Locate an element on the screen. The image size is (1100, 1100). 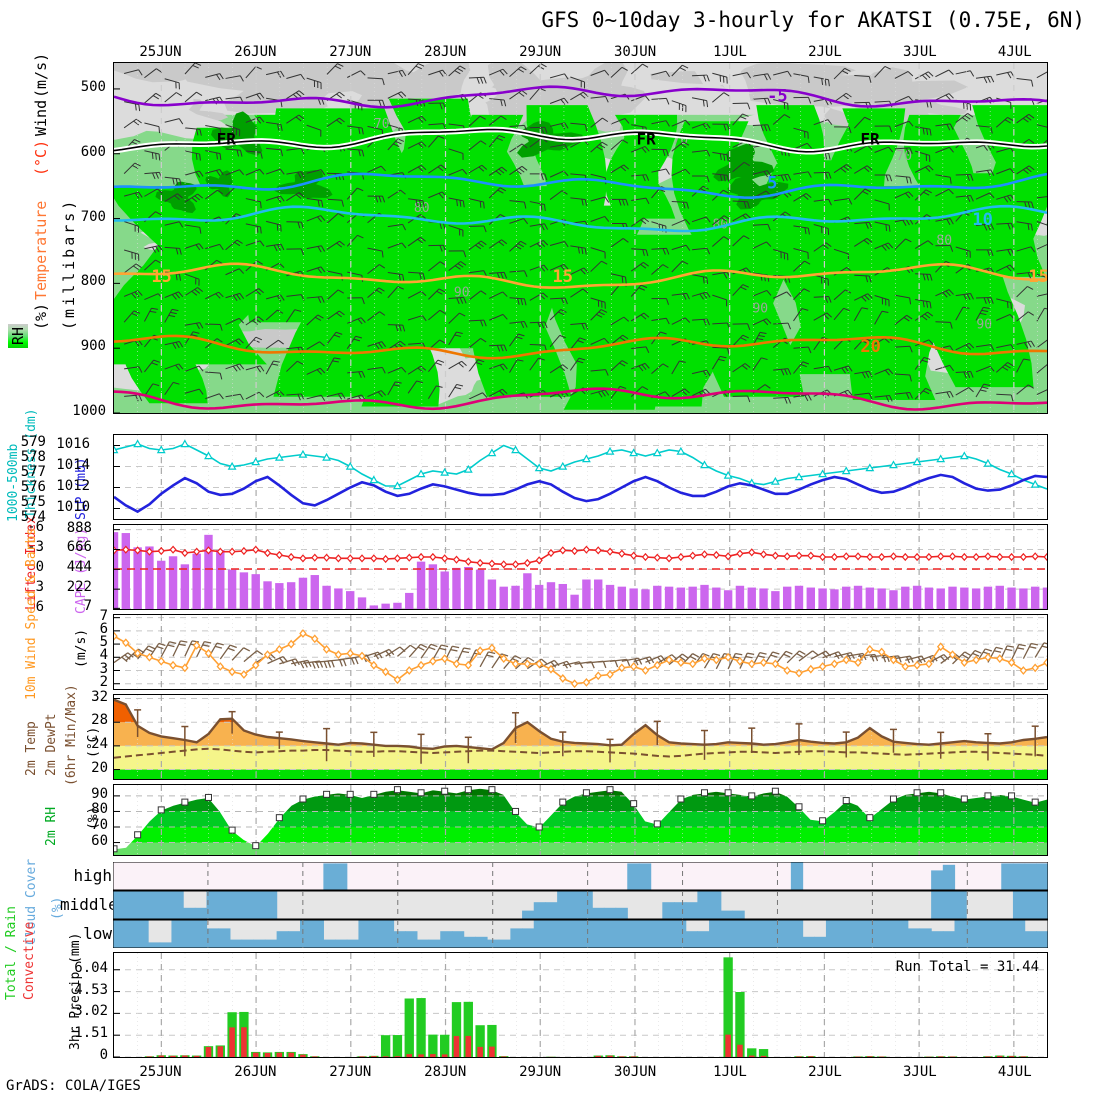
panel-slp-thickness is located at coordinates (580, 477).